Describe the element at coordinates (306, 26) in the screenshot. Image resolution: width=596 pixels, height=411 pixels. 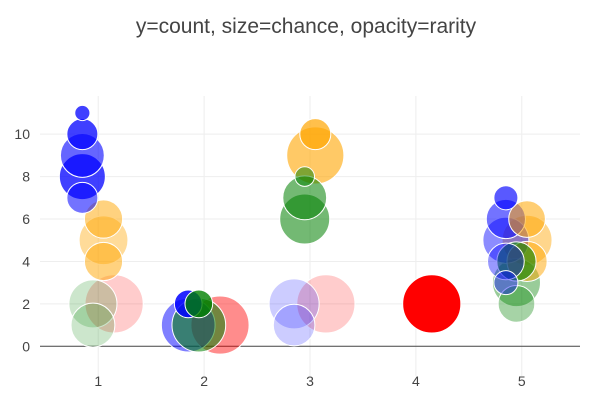
I see `chart-title: y=count, size=chance, opacity=rarity` at that location.